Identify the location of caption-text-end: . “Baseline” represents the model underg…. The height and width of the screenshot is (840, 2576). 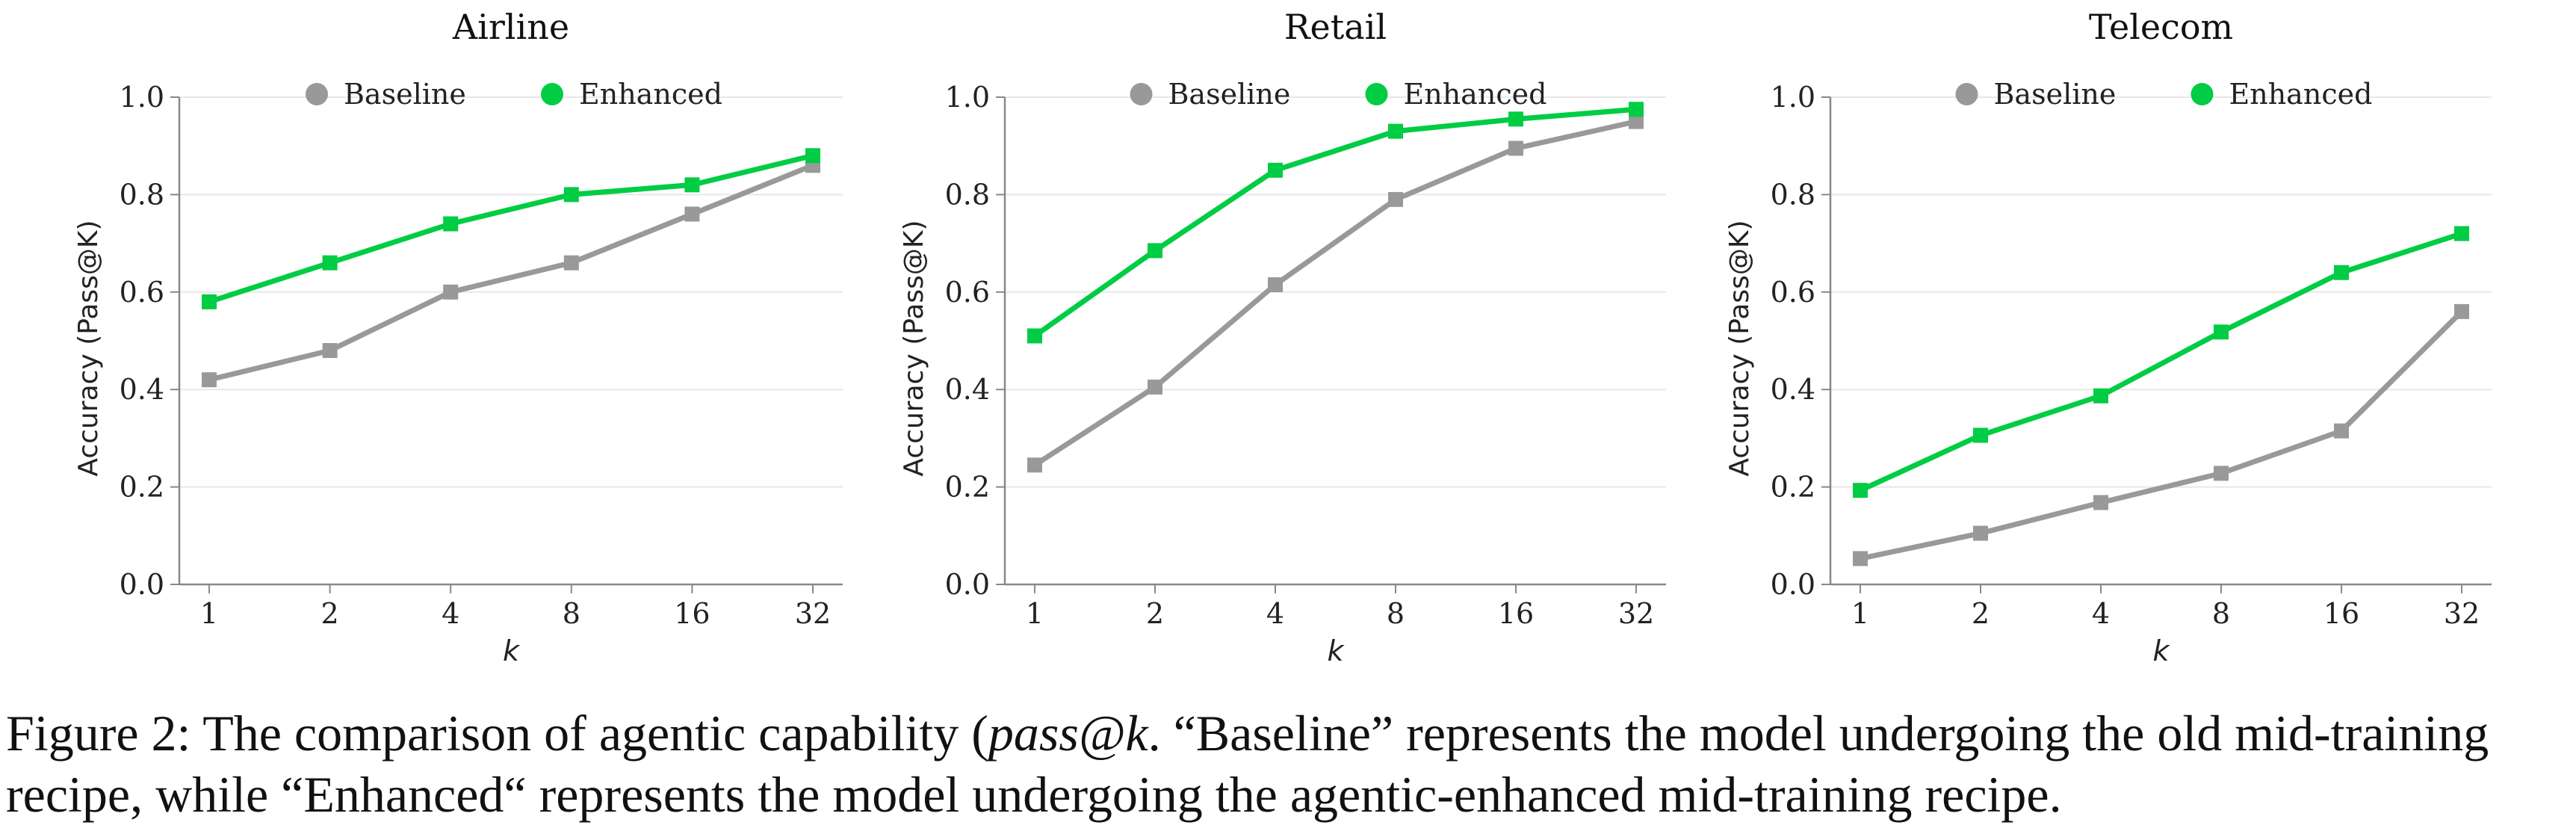
(1247, 764).